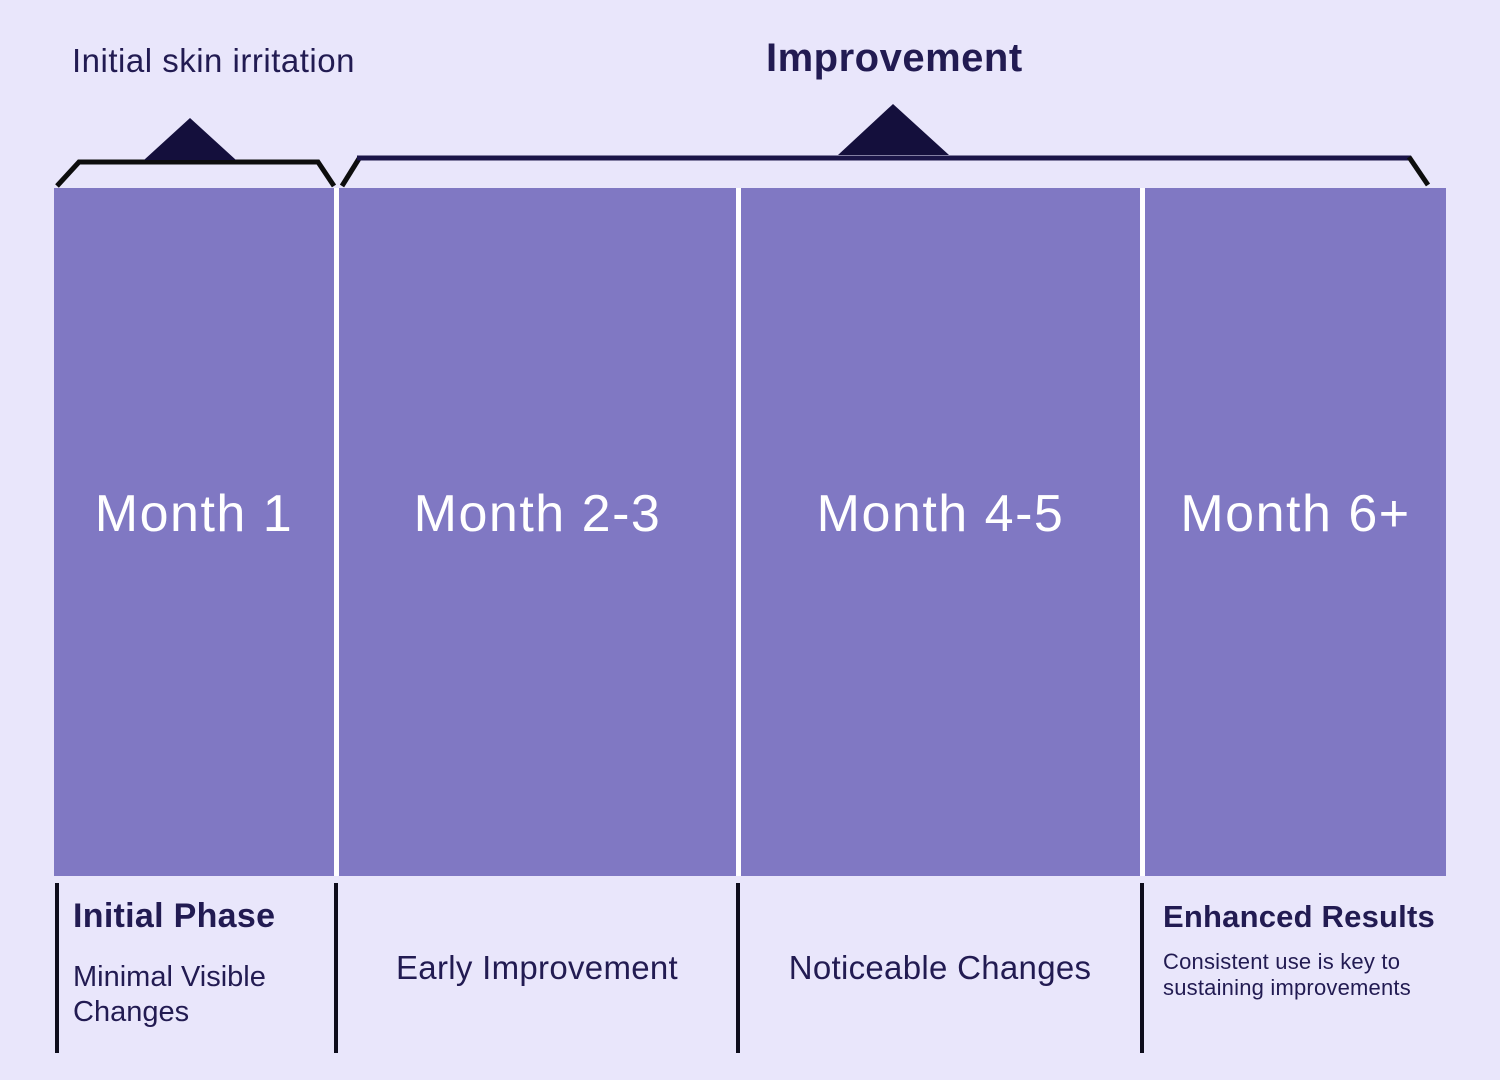 The height and width of the screenshot is (1080, 1500). I want to click on footer-initial-phase-note: Minimal Visible Changes, so click(169, 994).